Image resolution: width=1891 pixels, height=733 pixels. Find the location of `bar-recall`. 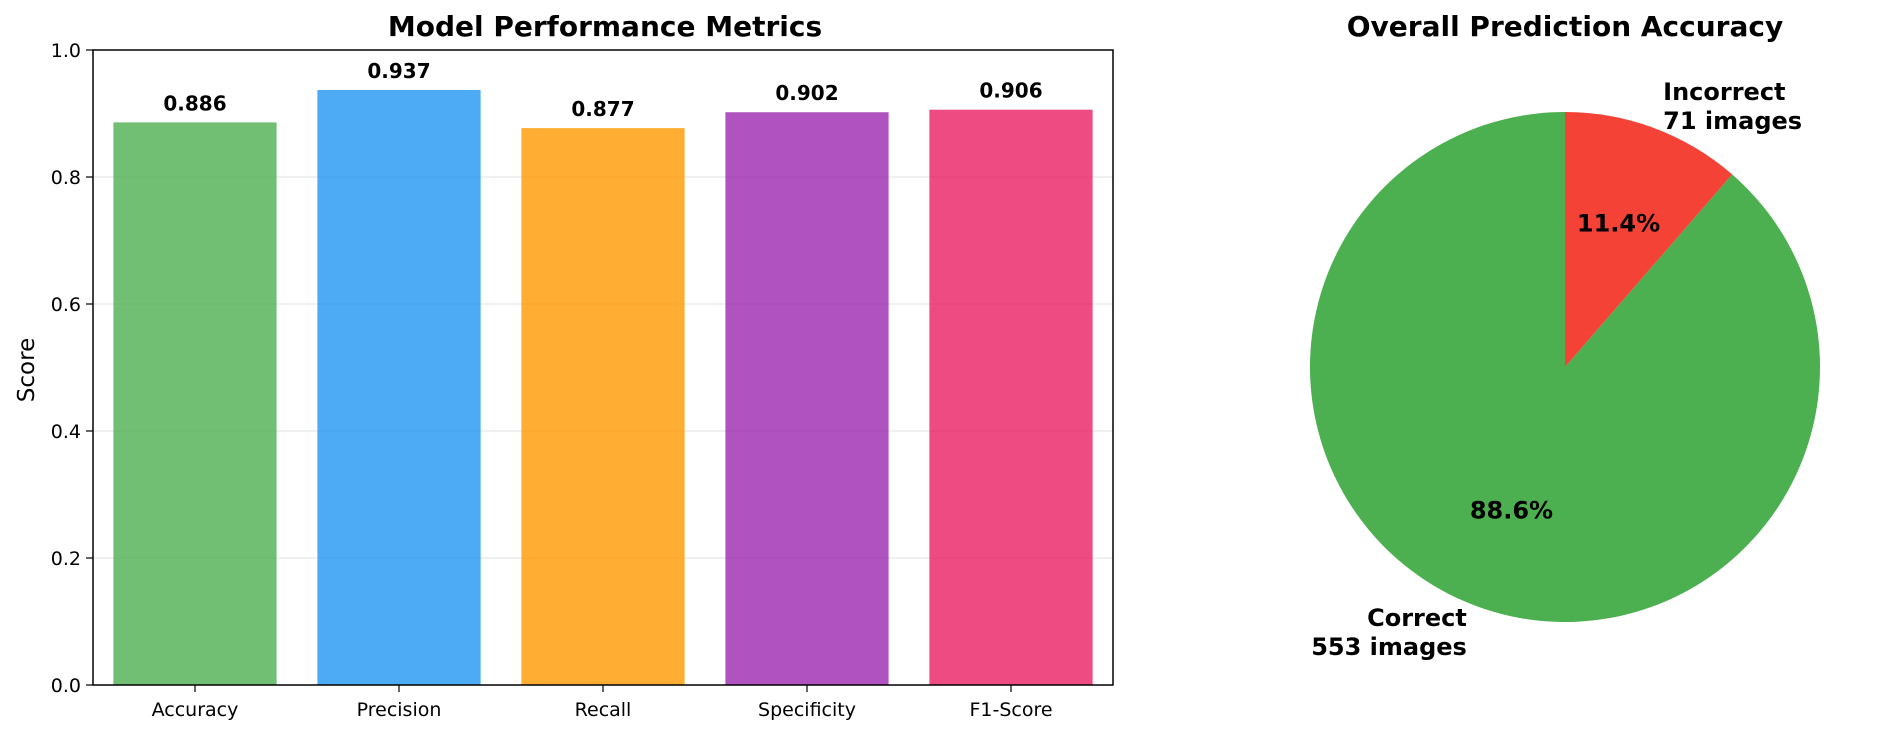

bar-recall is located at coordinates (603, 407).